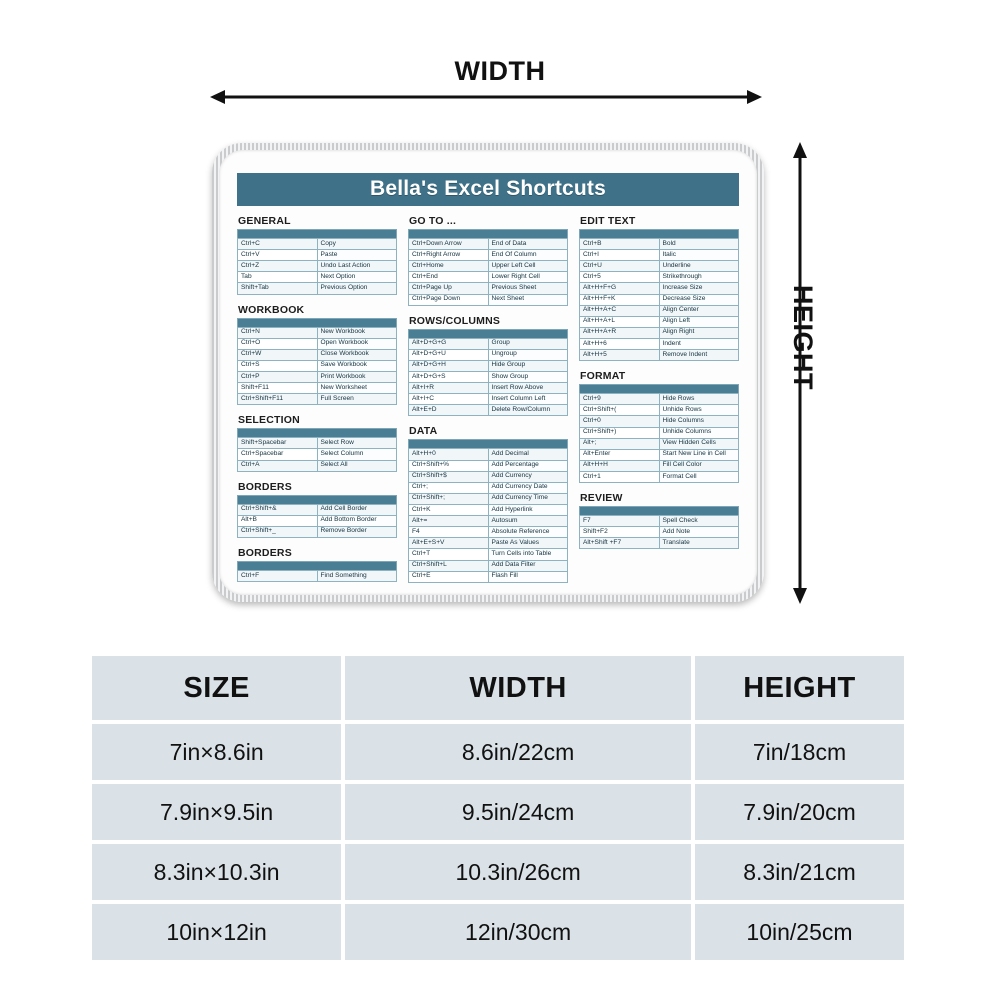  I want to click on shortcut-description: Upper Left Cell, so click(527, 266).